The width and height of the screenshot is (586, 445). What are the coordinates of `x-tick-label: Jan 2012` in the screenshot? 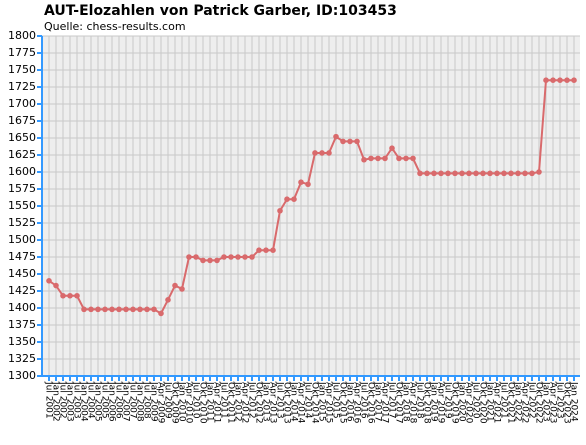 It's located at (238, 401).